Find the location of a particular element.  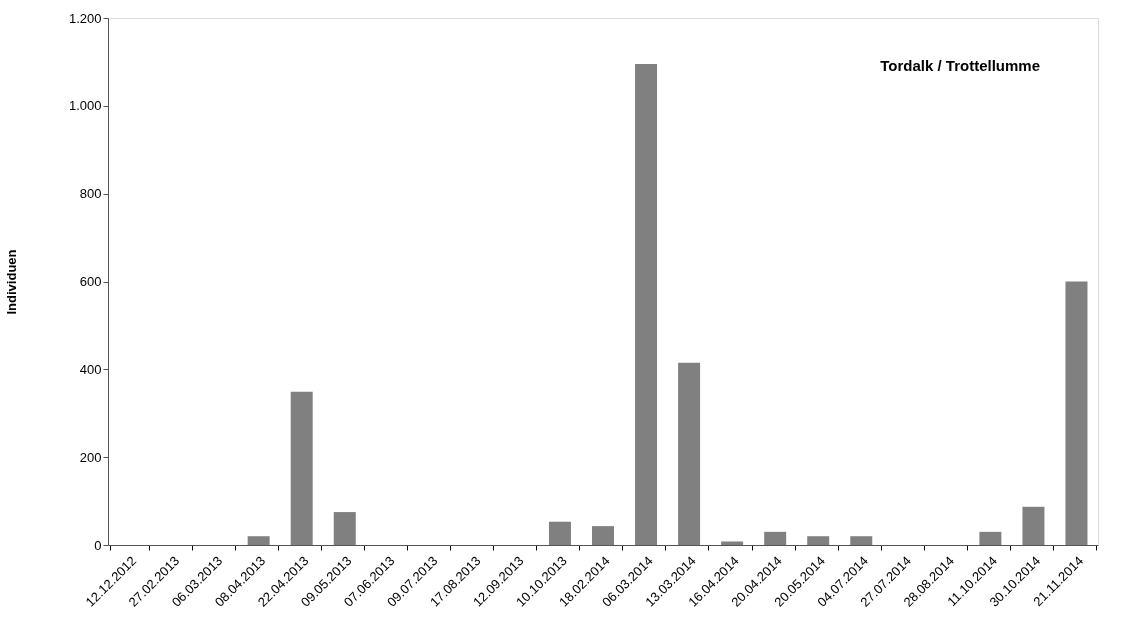

y-tick-label: 0 is located at coordinates (98, 545).